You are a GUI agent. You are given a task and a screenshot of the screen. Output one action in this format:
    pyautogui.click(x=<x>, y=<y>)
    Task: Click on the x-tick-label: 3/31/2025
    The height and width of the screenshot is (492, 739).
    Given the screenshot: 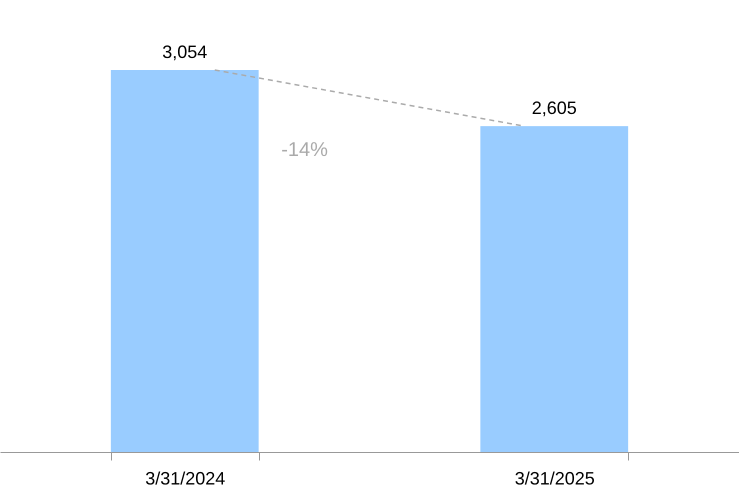 What is the action you would take?
    pyautogui.click(x=554, y=478)
    